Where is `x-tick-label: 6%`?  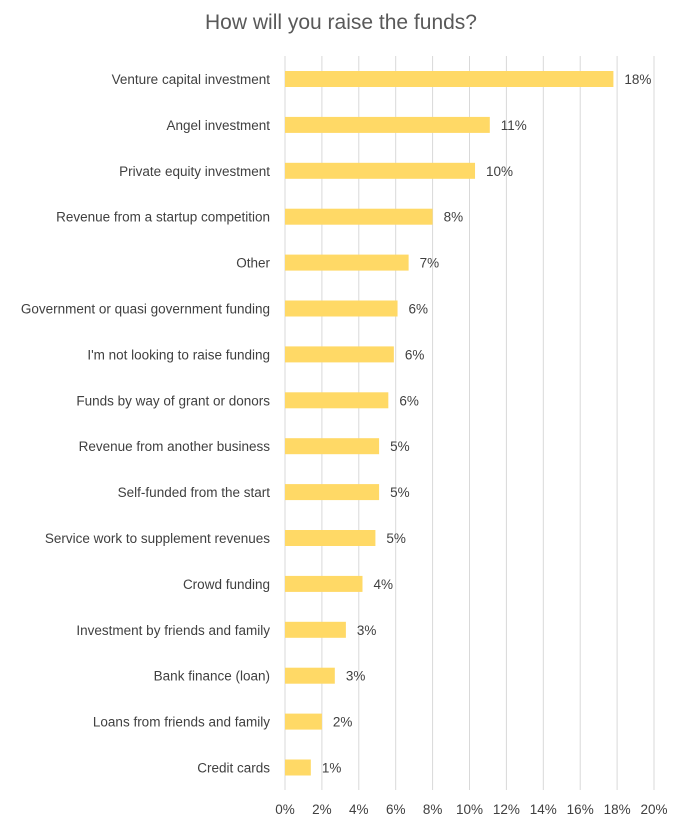 x-tick-label: 6% is located at coordinates (396, 809).